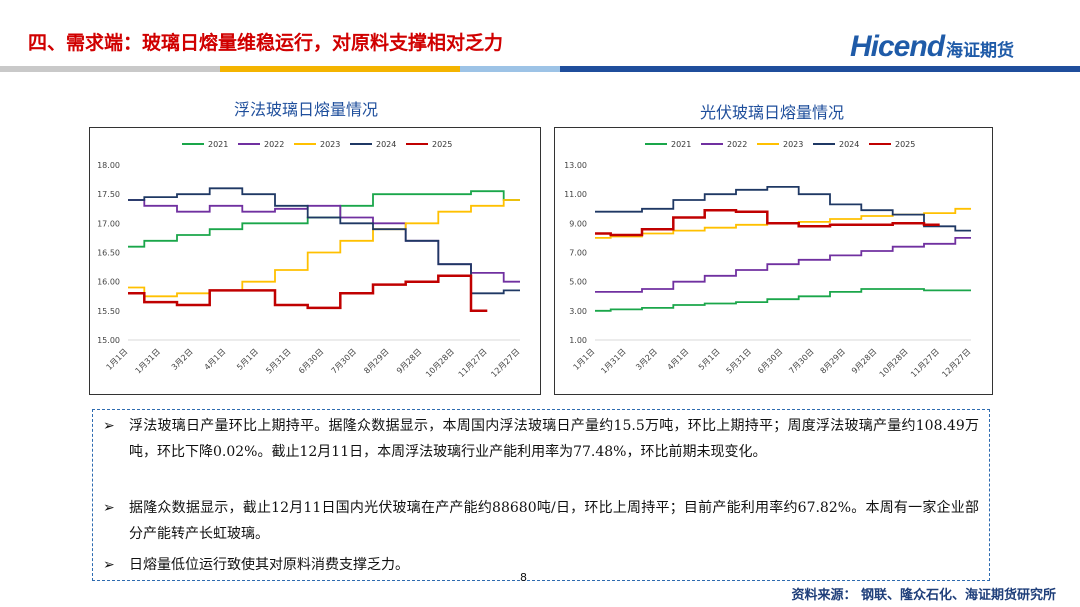 This screenshot has height=607, width=1080. What do you see at coordinates (108, 253) in the screenshot?
I see `y-tick-label: 16.50` at bounding box center [108, 253].